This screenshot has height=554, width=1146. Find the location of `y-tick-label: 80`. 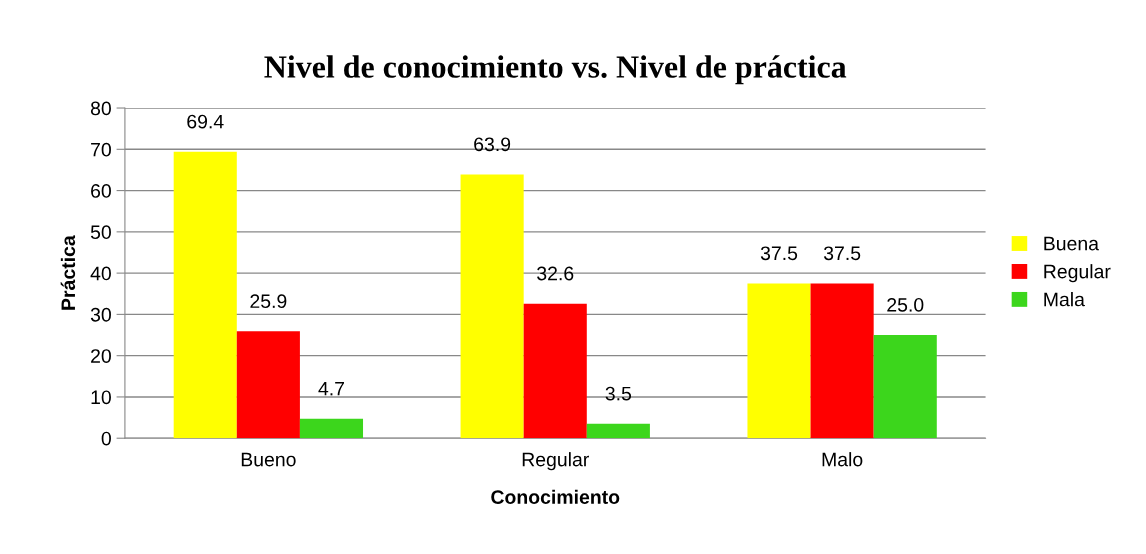

y-tick-label: 80 is located at coordinates (100, 108).